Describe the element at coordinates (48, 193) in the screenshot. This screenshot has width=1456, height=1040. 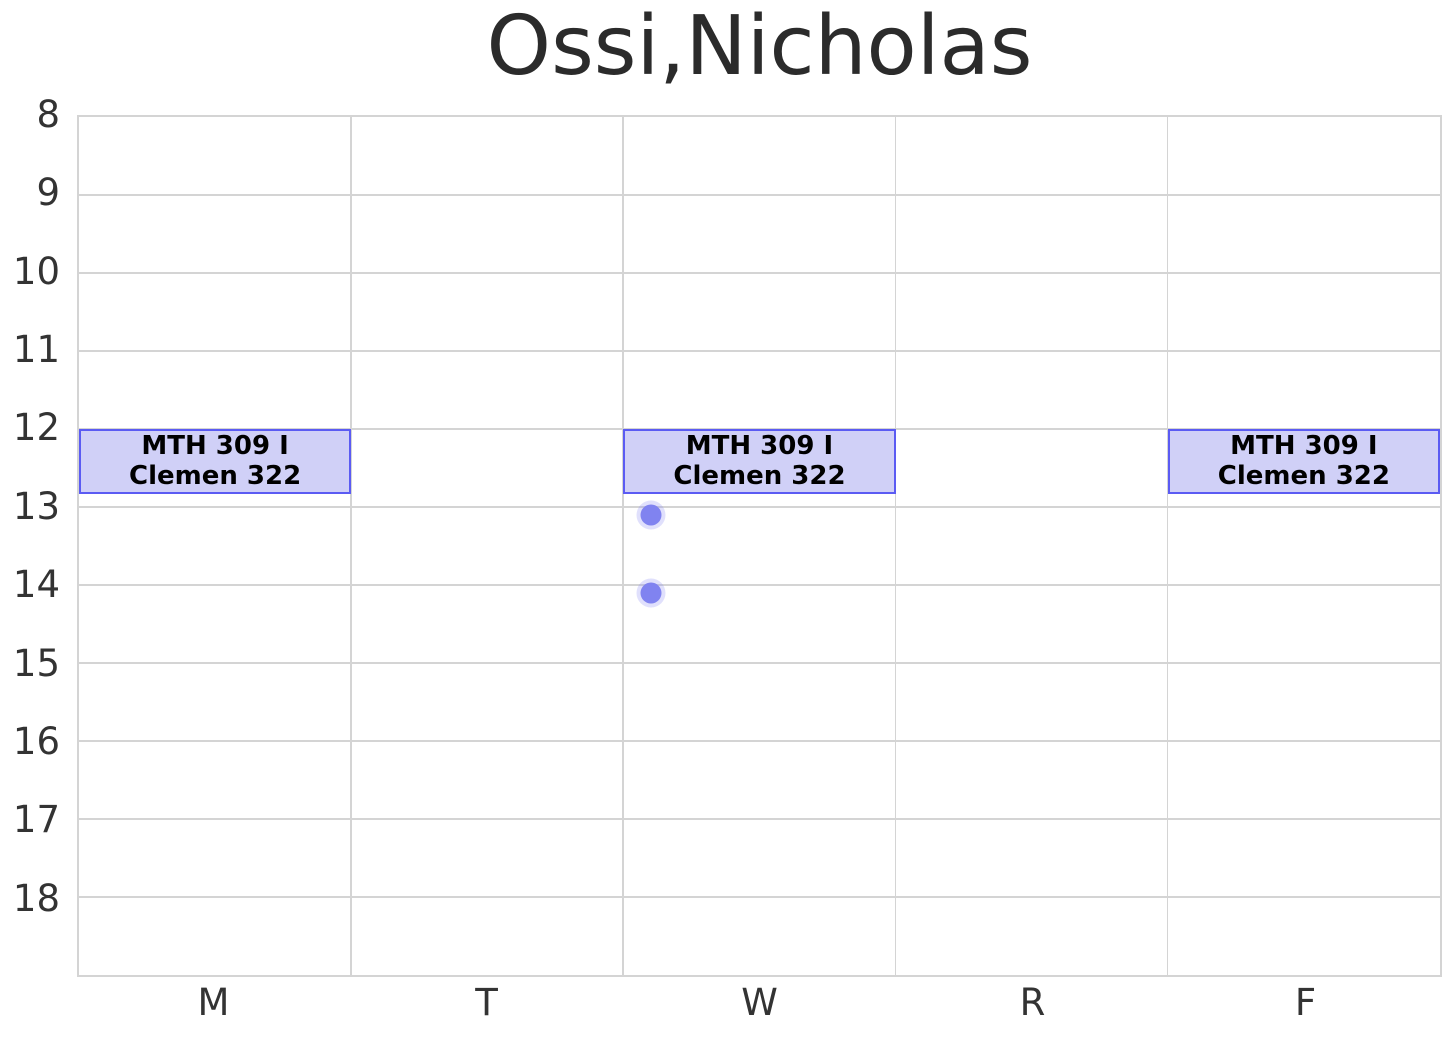
I see `y-tick-label: 9` at that location.